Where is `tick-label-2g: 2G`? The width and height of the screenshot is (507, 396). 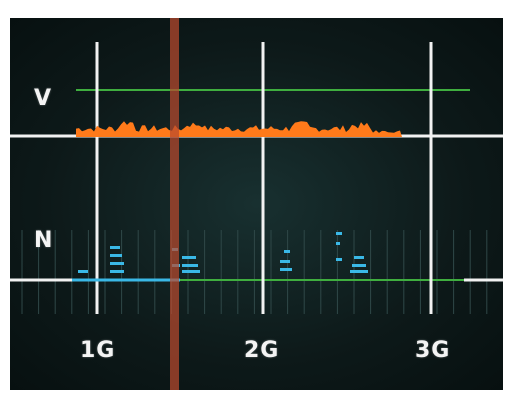 tick-label-2g: 2G is located at coordinates (262, 350).